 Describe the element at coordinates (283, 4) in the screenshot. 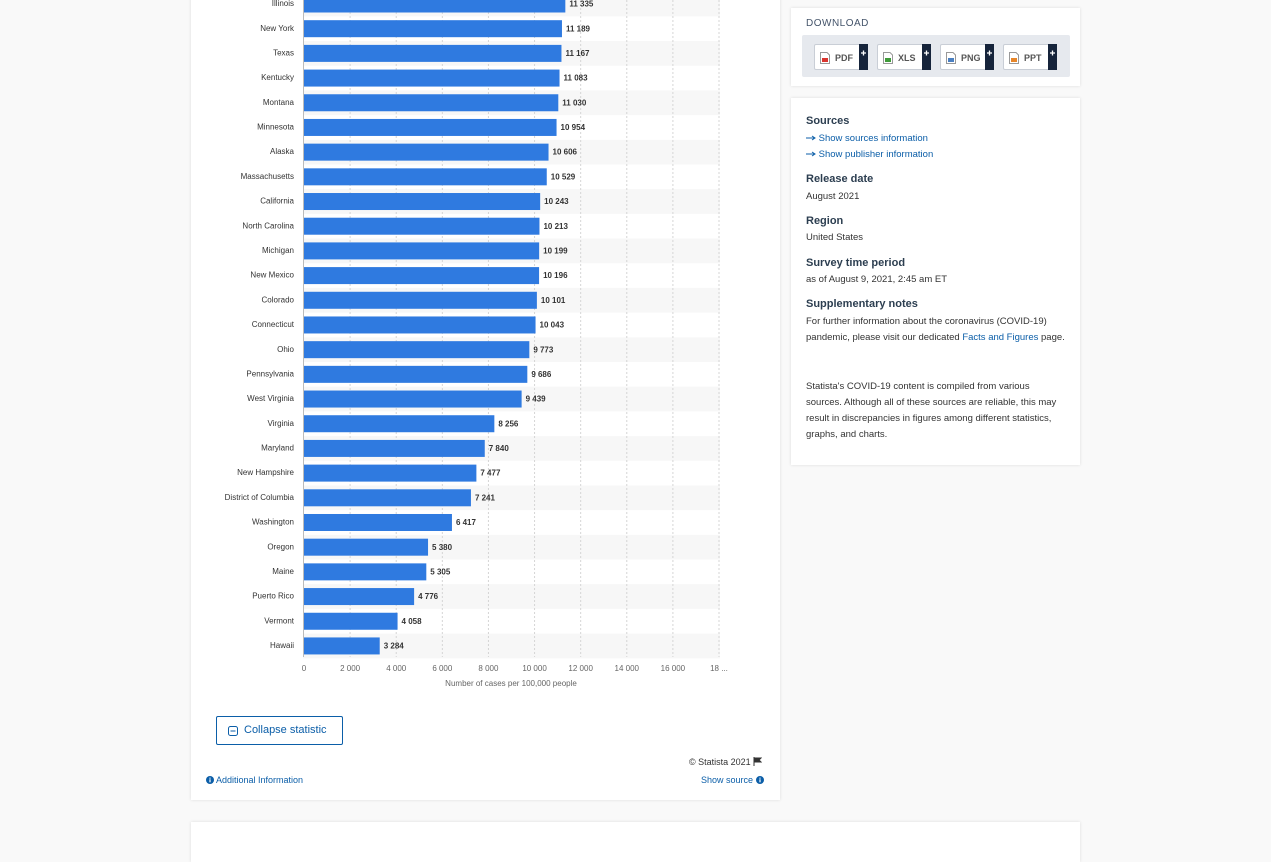

I see `category-label: Illinois` at that location.